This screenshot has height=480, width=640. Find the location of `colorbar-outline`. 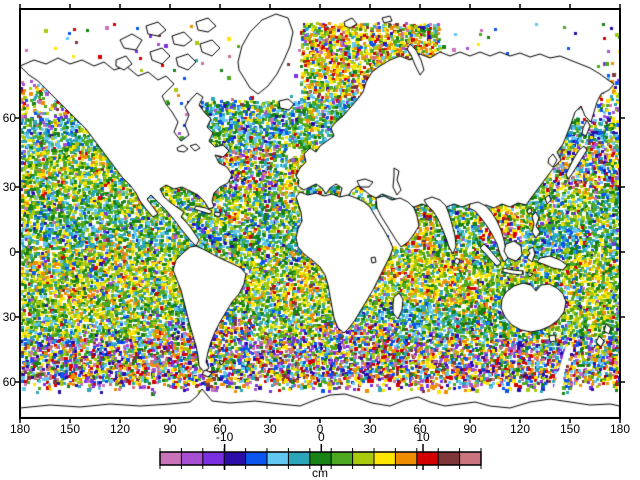

colorbar-outline is located at coordinates (320, 458).